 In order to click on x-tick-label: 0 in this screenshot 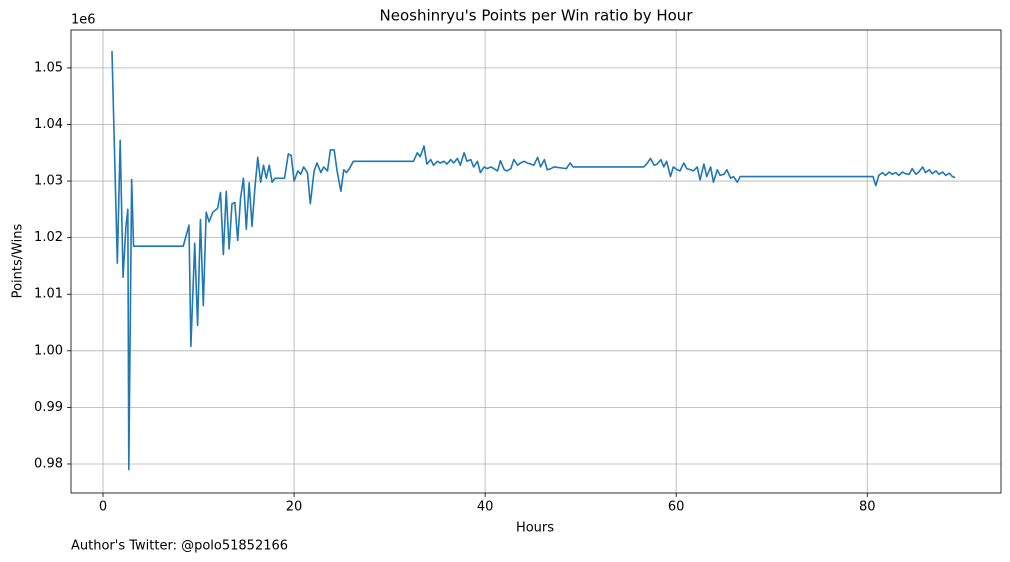, I will do `click(103, 507)`.